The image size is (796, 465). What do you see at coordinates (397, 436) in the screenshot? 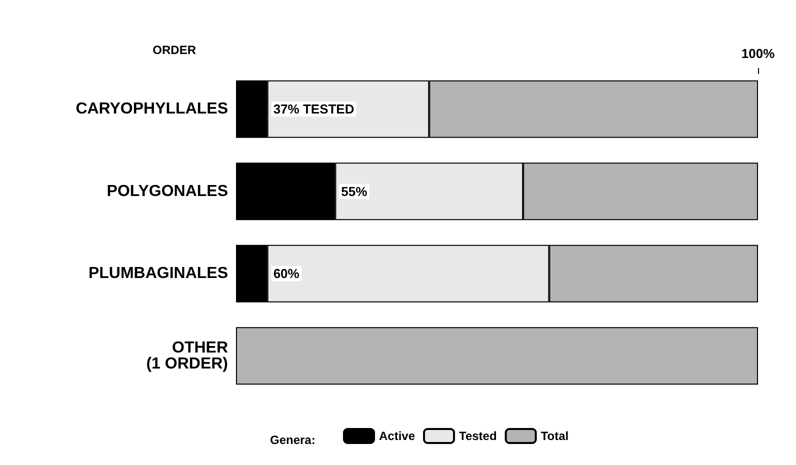
I see `legend-label: Active` at bounding box center [397, 436].